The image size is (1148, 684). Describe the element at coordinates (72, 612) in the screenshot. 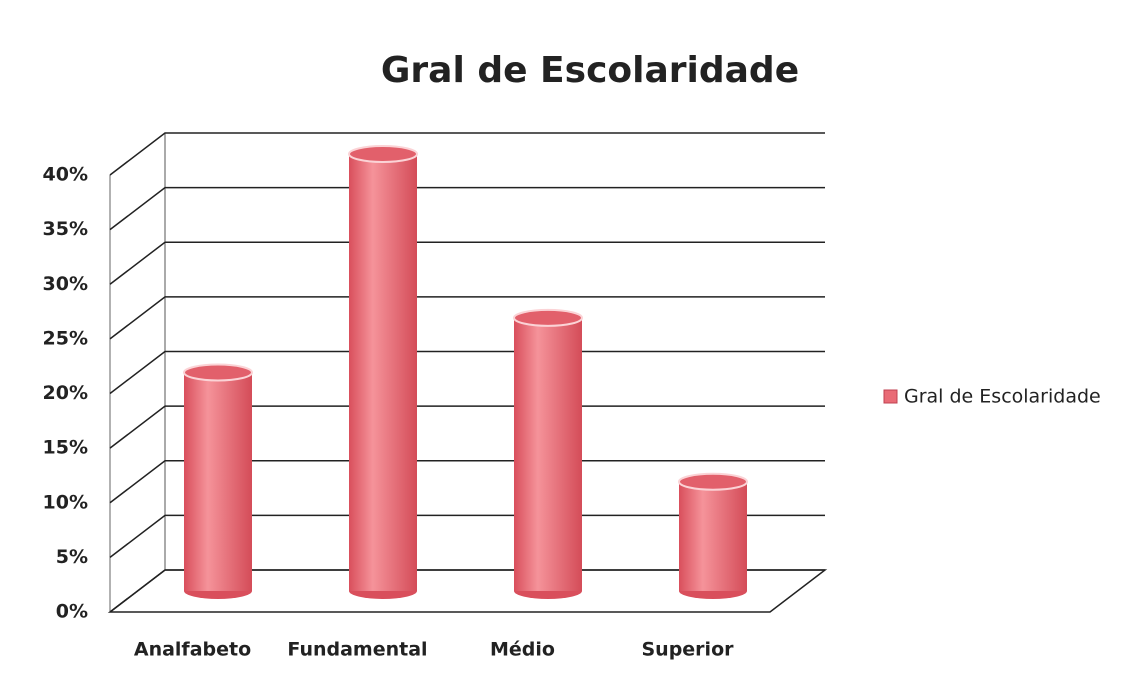

I see `y-tick-label: 0%` at that location.